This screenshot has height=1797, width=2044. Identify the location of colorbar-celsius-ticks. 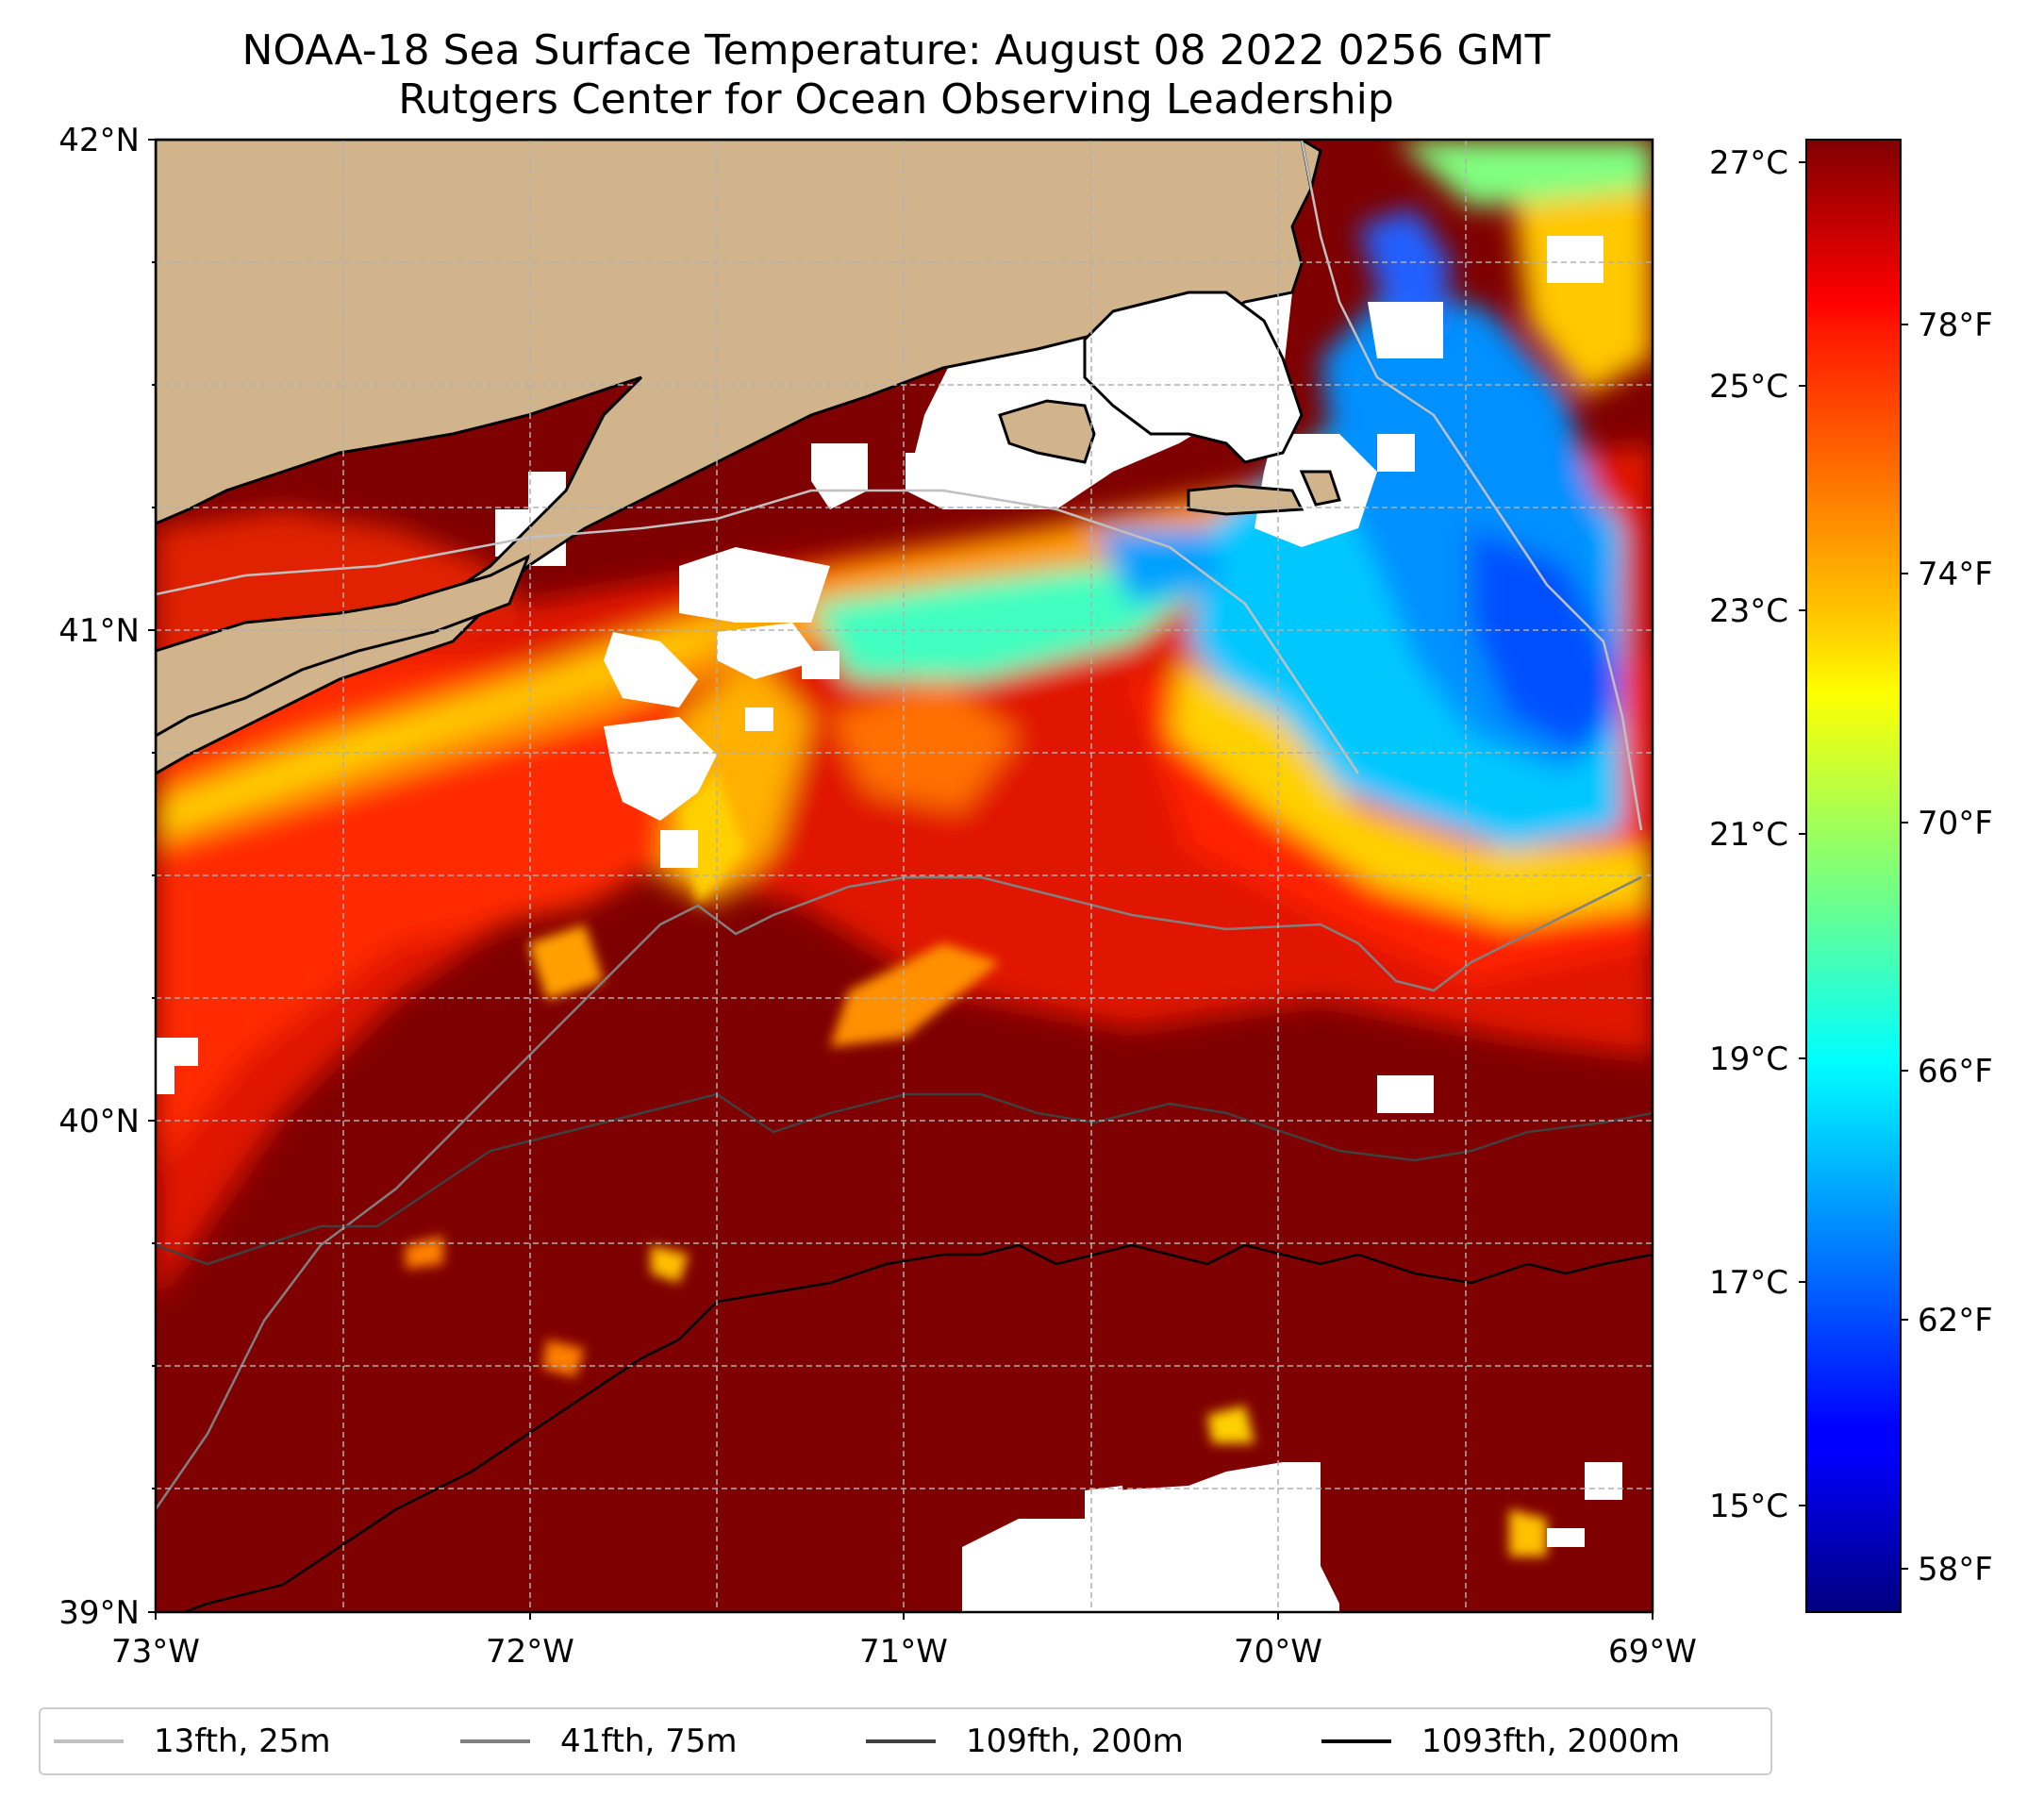
(1802, 833).